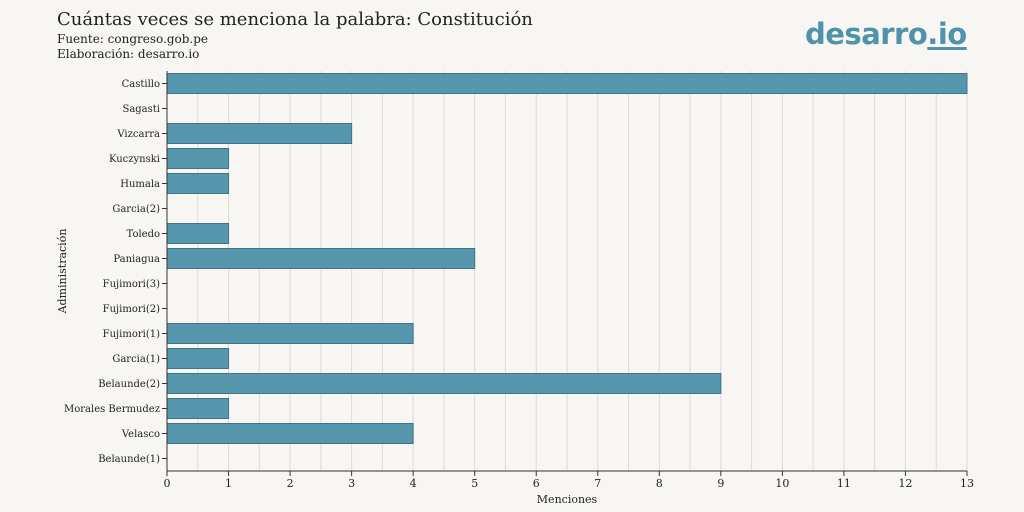  I want to click on x-tick-label: 8, so click(659, 483).